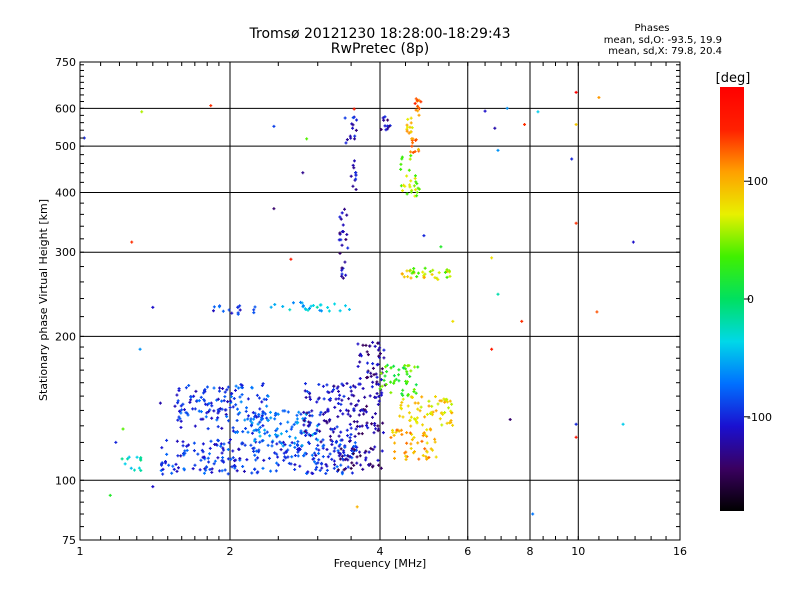 Image resolution: width=800 pixels, height=600 pixels. Describe the element at coordinates (230, 551) in the screenshot. I see `x-tick-label: 2` at that location.